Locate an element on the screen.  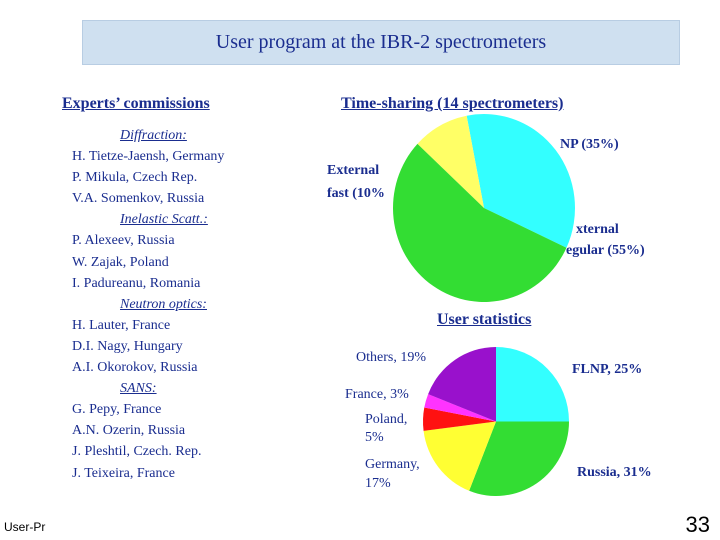
list-item: H. Lauter, France is located at coordinates (121, 325).